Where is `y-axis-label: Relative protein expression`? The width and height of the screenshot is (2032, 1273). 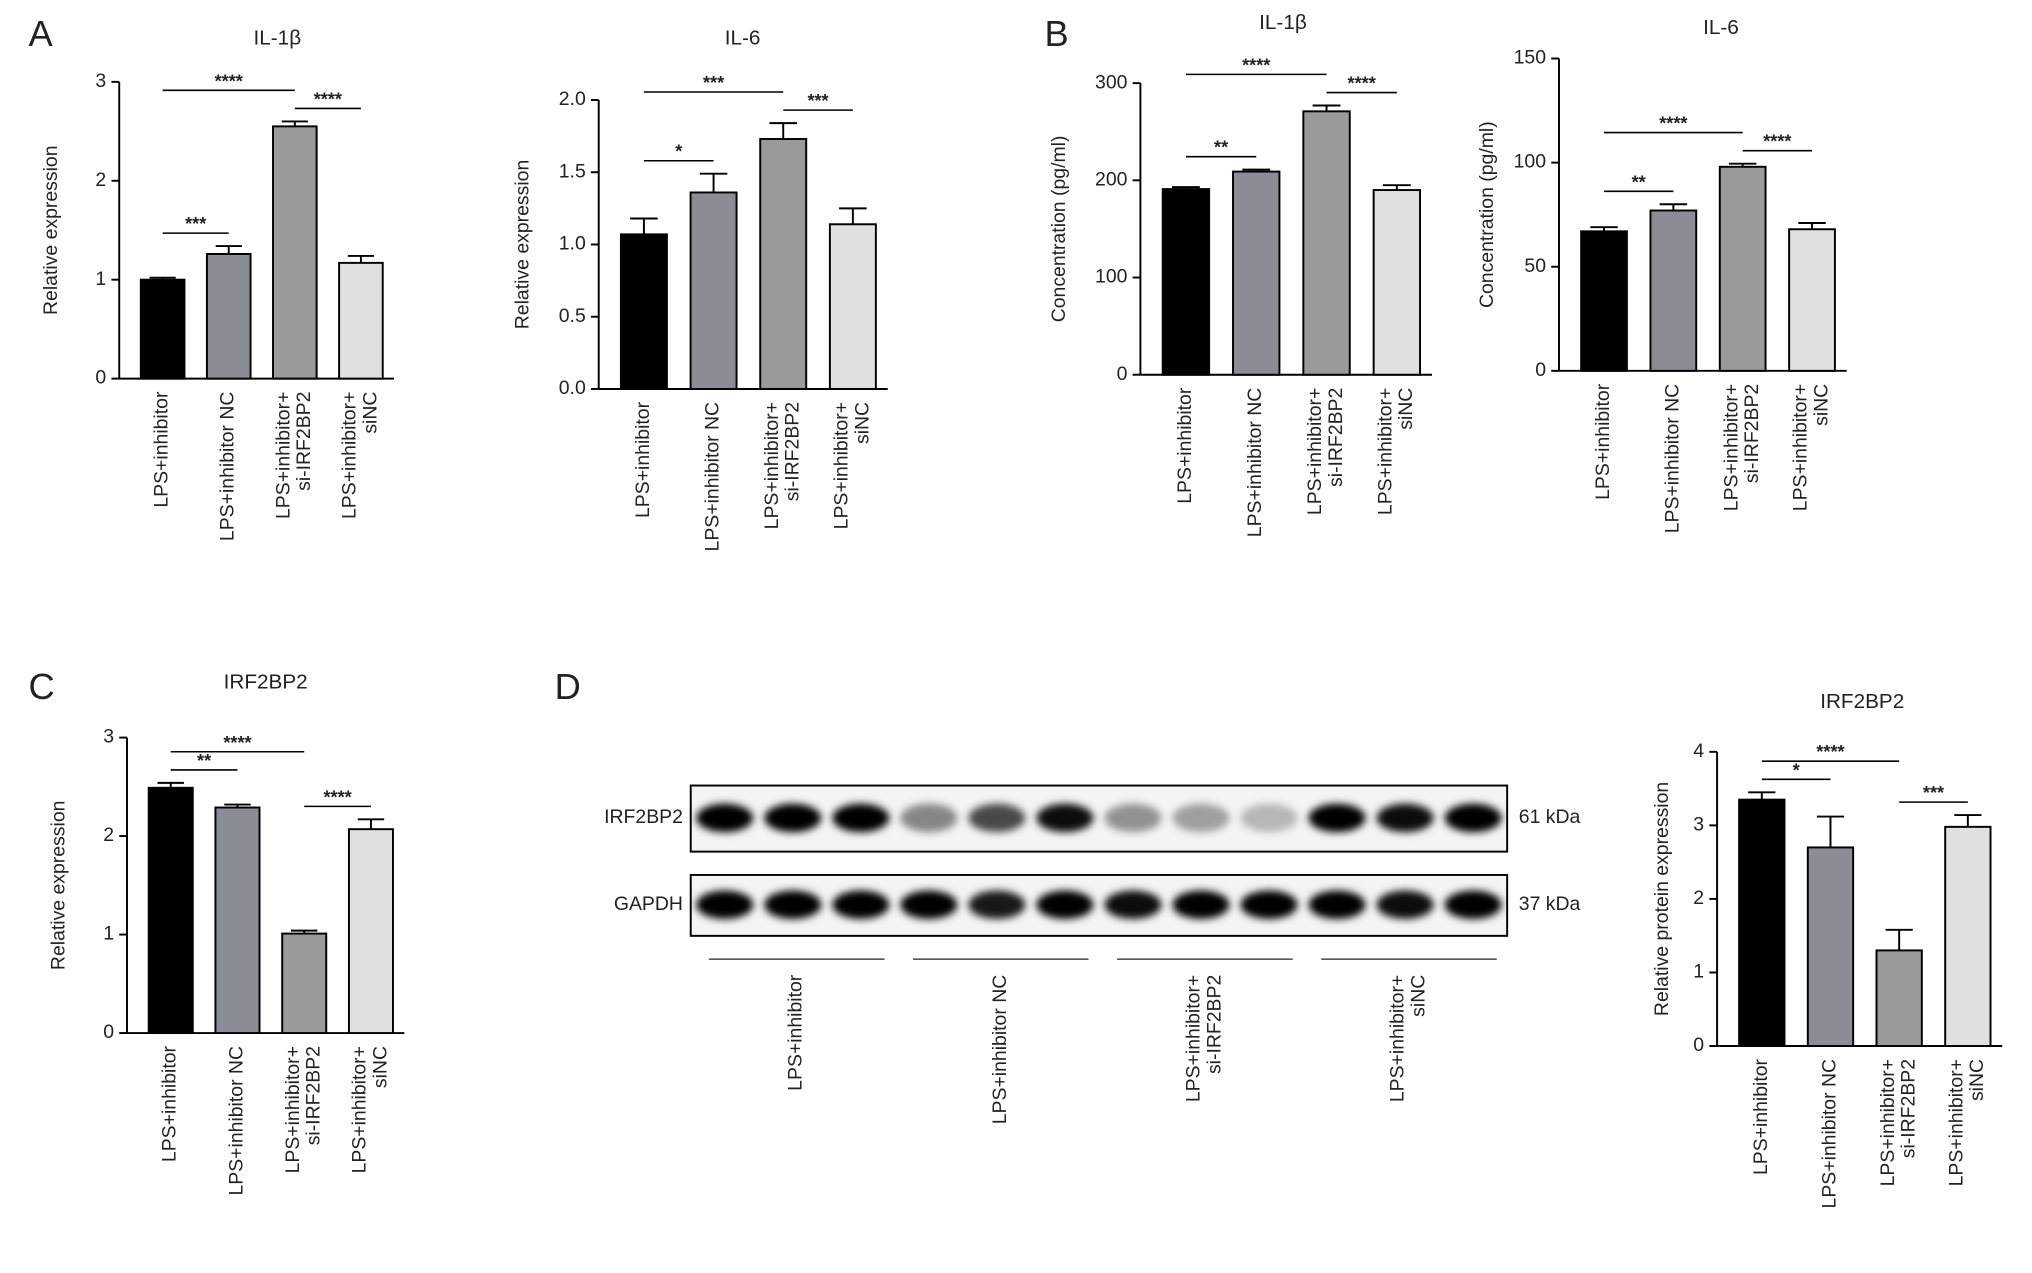 y-axis-label: Relative protein expression is located at coordinates (1662, 899).